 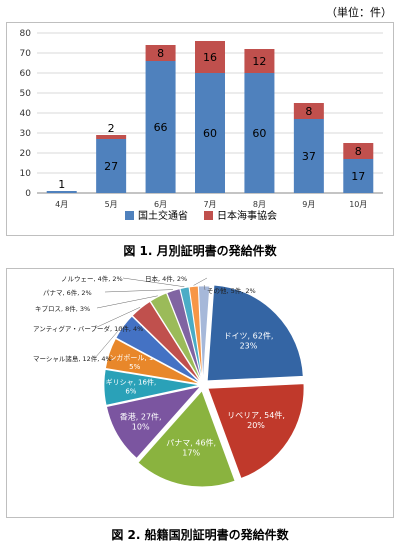 I want to click on x-tick-label: 4月, so click(x=61, y=204).